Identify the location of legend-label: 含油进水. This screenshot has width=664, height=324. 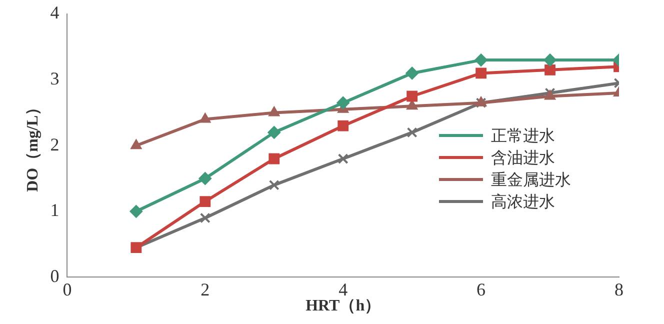
(523, 157).